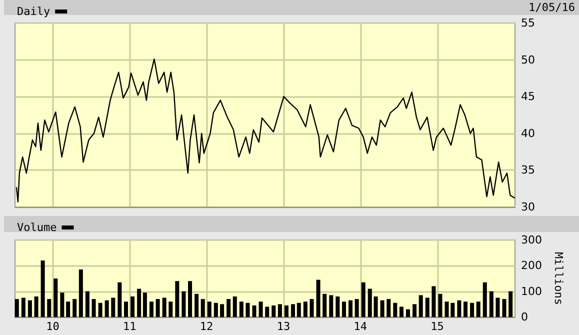 Image resolution: width=579 pixels, height=335 pixels. I want to click on legend-label: Daily, so click(33, 11).